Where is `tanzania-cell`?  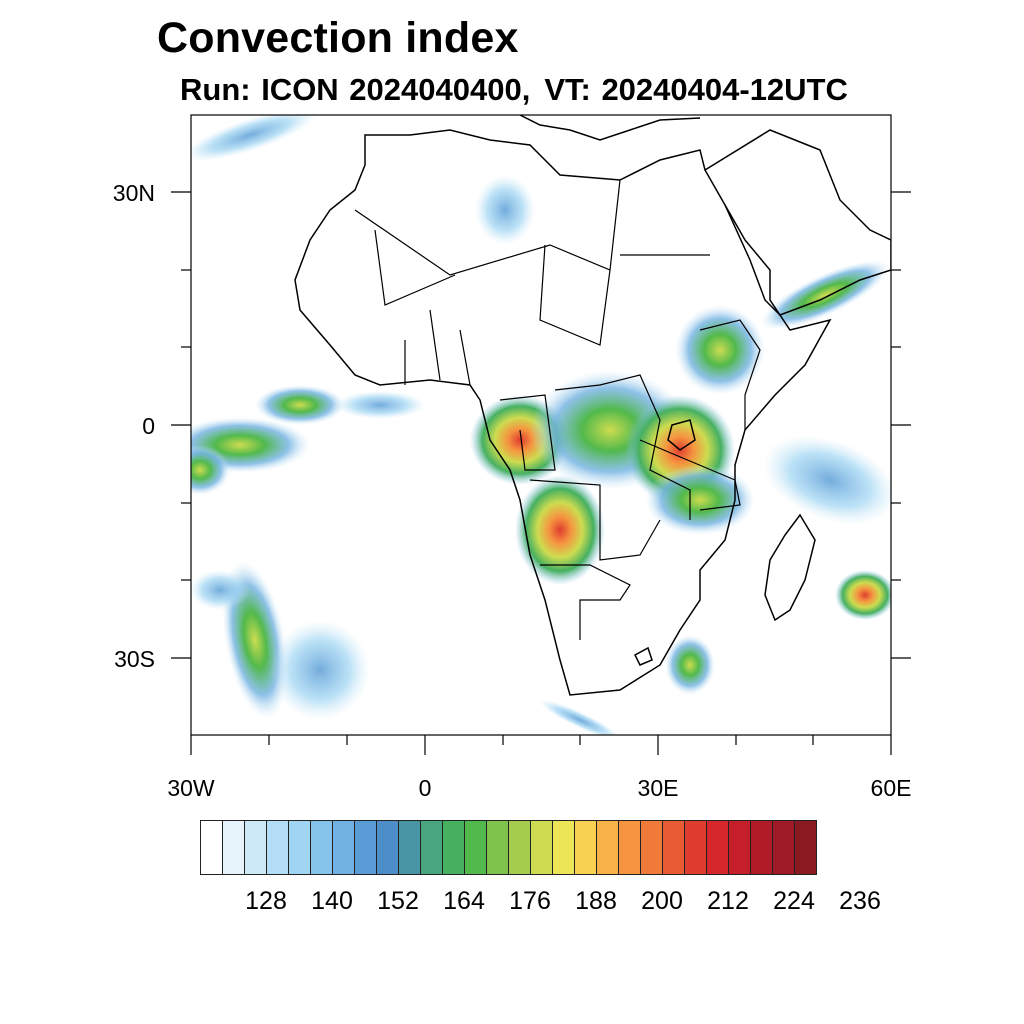
tanzania-cell is located at coordinates (700, 500).